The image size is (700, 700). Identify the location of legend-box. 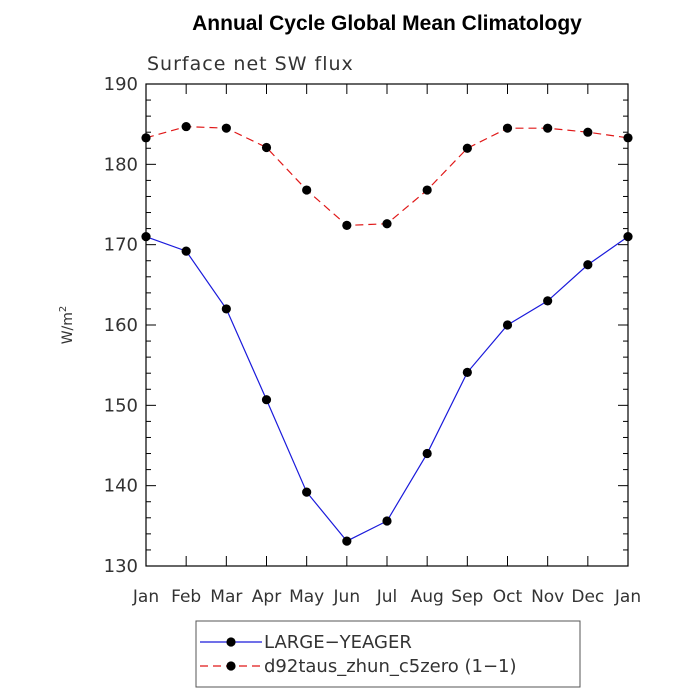
(388, 654).